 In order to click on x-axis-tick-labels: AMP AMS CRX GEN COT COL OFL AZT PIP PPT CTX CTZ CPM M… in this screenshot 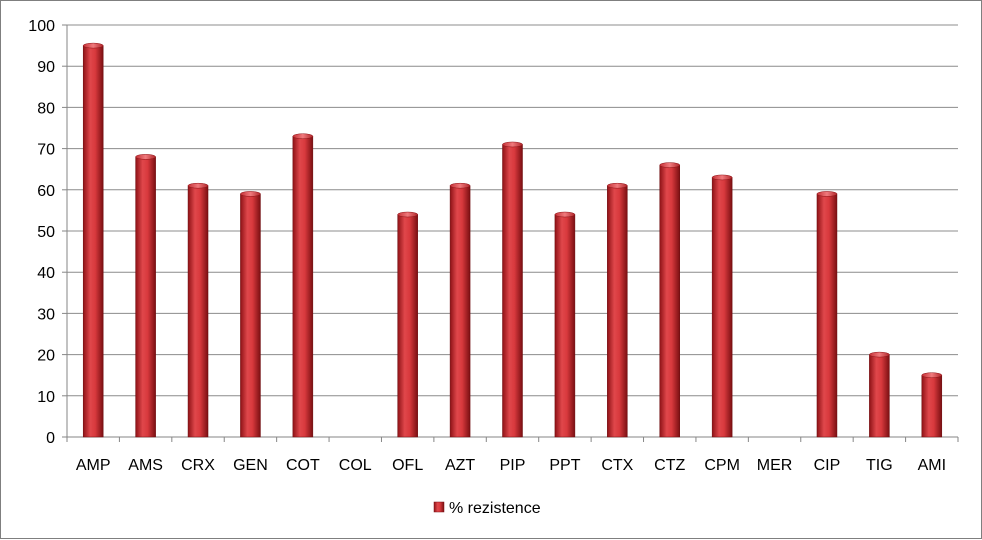, I will do `click(511, 465)`.